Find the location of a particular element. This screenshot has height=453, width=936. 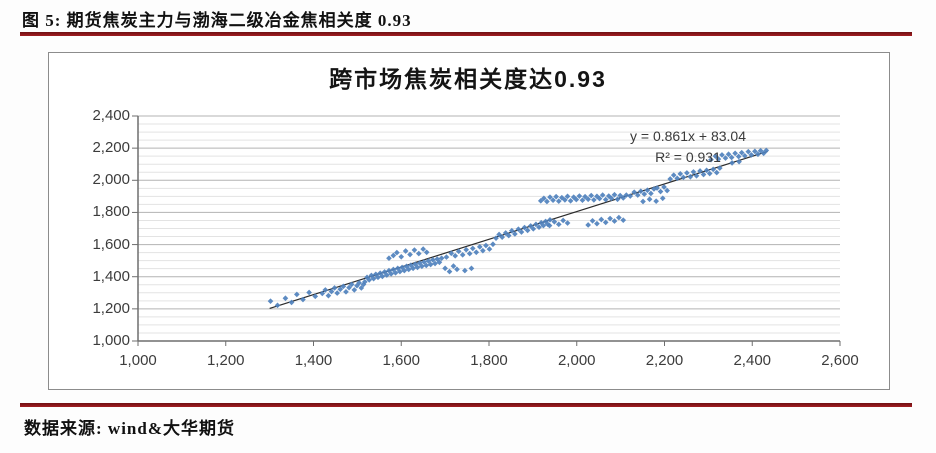

trendline-equation: y = 0.861x + 83.04 R² = 0.931 is located at coordinates (688, 147).